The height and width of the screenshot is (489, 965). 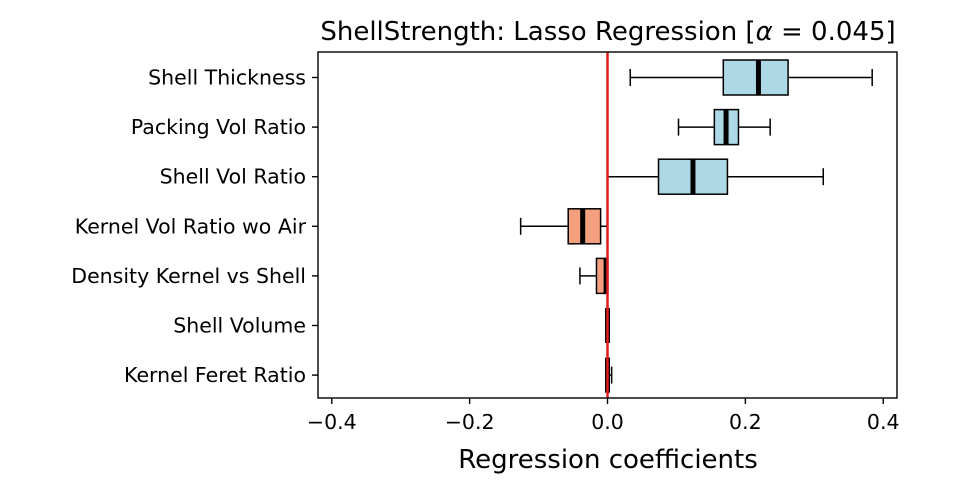 What do you see at coordinates (470, 422) in the screenshot?
I see `x-tick-label: −0.2` at bounding box center [470, 422].